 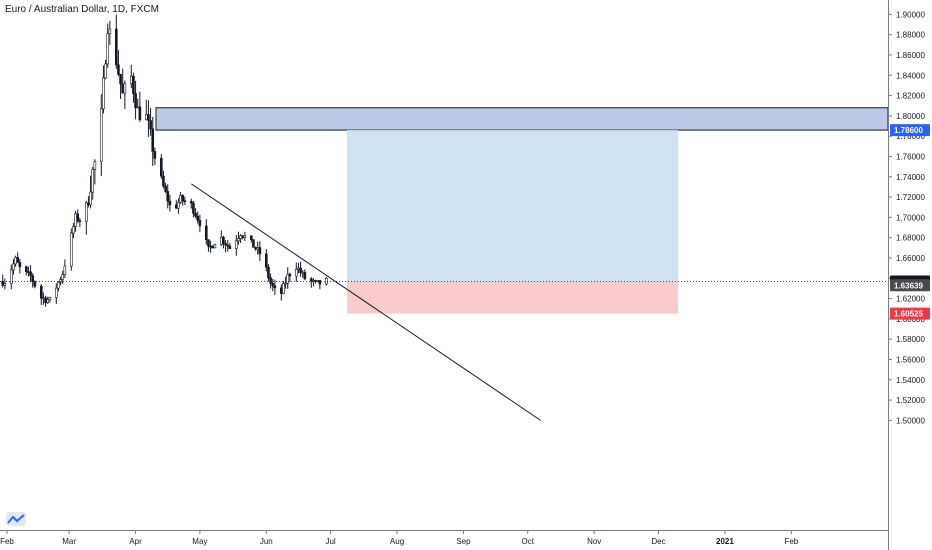 I want to click on y-tick-label: 1.90000, so click(x=910, y=14).